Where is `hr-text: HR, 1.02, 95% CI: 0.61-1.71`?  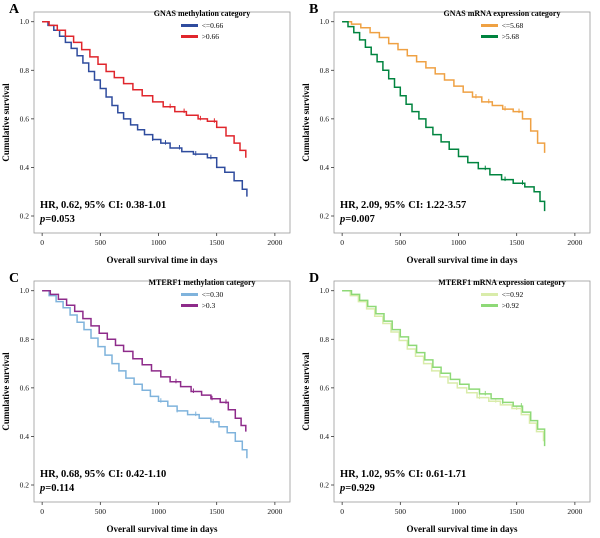
hr-text: HR, 1.02, 95% CI: 0.61-1.71 is located at coordinates (403, 474).